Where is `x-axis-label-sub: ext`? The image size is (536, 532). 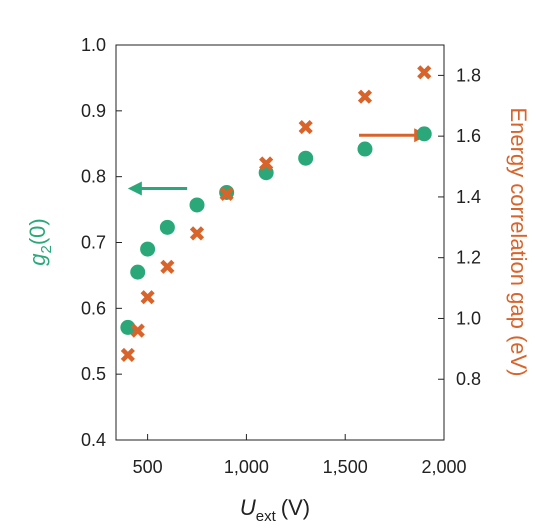
x-axis-label-sub: ext is located at coordinates (266, 516).